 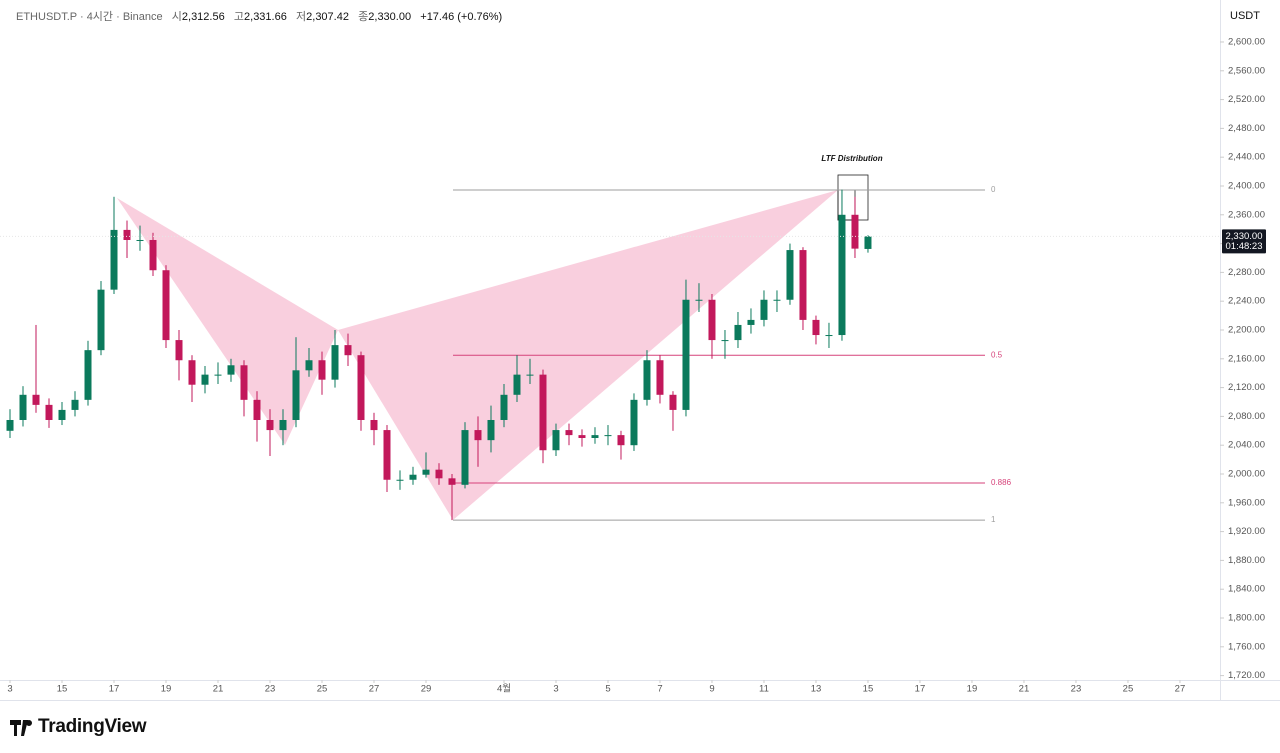 What do you see at coordinates (92, 726) in the screenshot?
I see `brand: TradingView` at bounding box center [92, 726].